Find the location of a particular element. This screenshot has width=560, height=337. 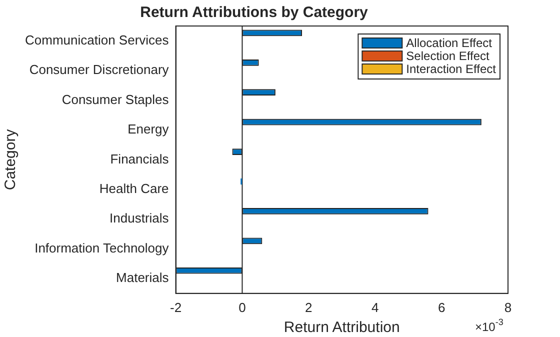

x-tick-label: 8 is located at coordinates (508, 307).